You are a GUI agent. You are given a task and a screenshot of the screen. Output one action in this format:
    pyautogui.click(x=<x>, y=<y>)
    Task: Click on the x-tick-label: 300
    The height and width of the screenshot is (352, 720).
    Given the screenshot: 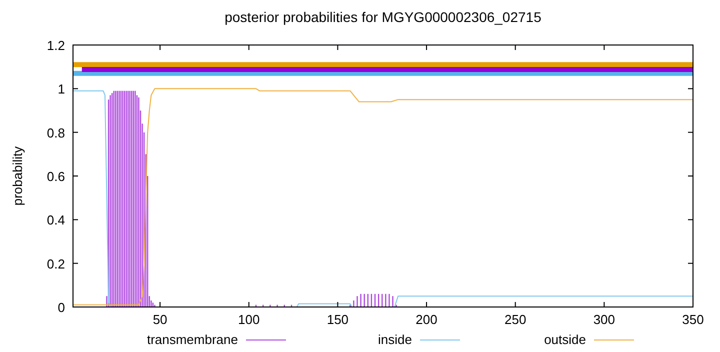 What is the action you would take?
    pyautogui.click(x=604, y=319)
    